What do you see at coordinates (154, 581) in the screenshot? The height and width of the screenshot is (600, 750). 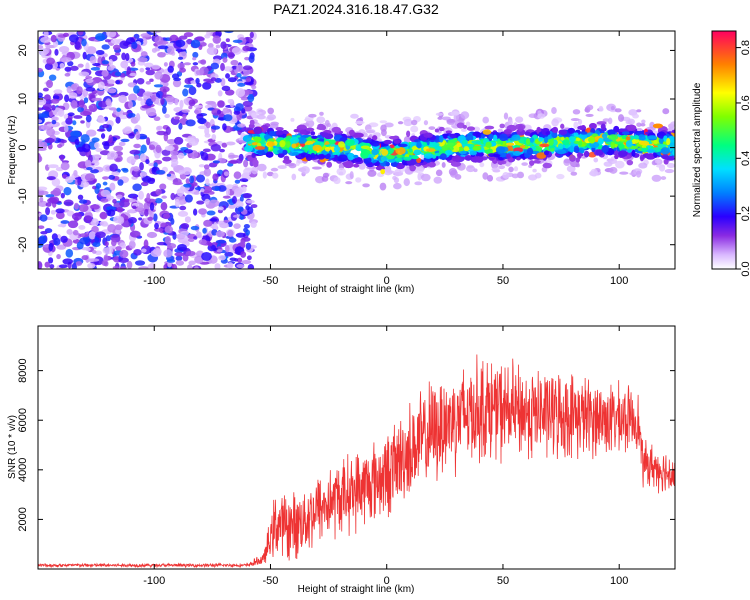 I see `snr-x-tick-label: -100` at bounding box center [154, 581].